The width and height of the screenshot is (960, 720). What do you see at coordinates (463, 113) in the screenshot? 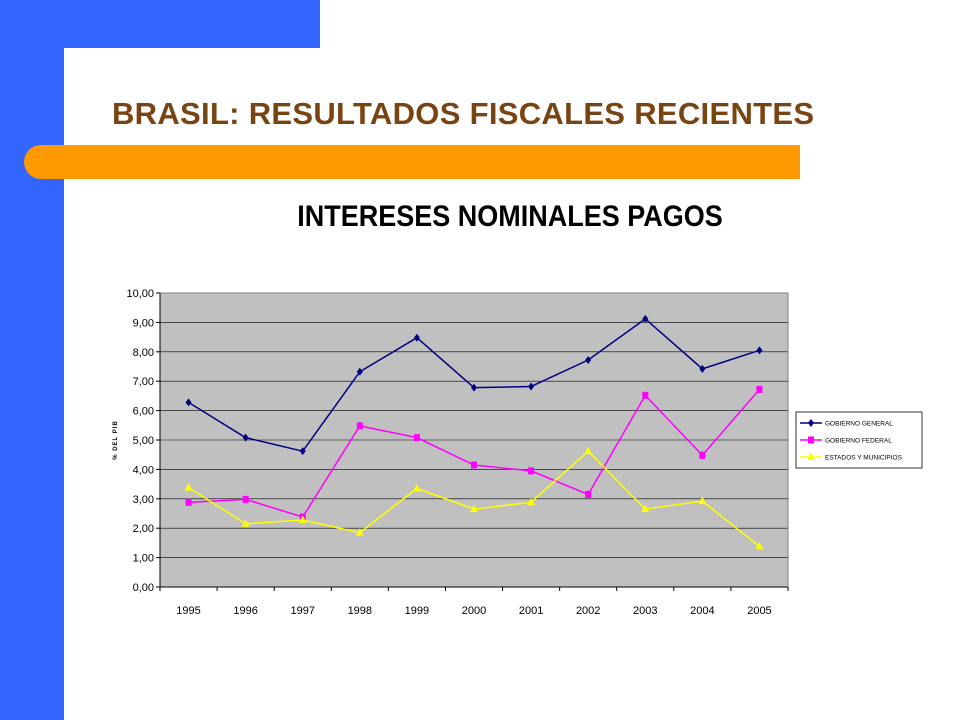
I see `slide-title: BRASIL: RESULTADOS FISCALES RECIENTES` at bounding box center [463, 113].